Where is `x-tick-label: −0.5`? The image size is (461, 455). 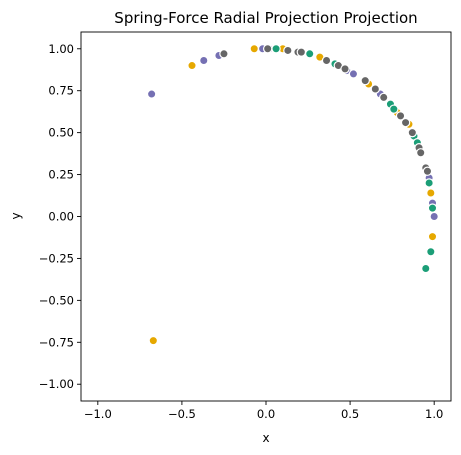
x-tick-label: −0.5 is located at coordinates (182, 414).